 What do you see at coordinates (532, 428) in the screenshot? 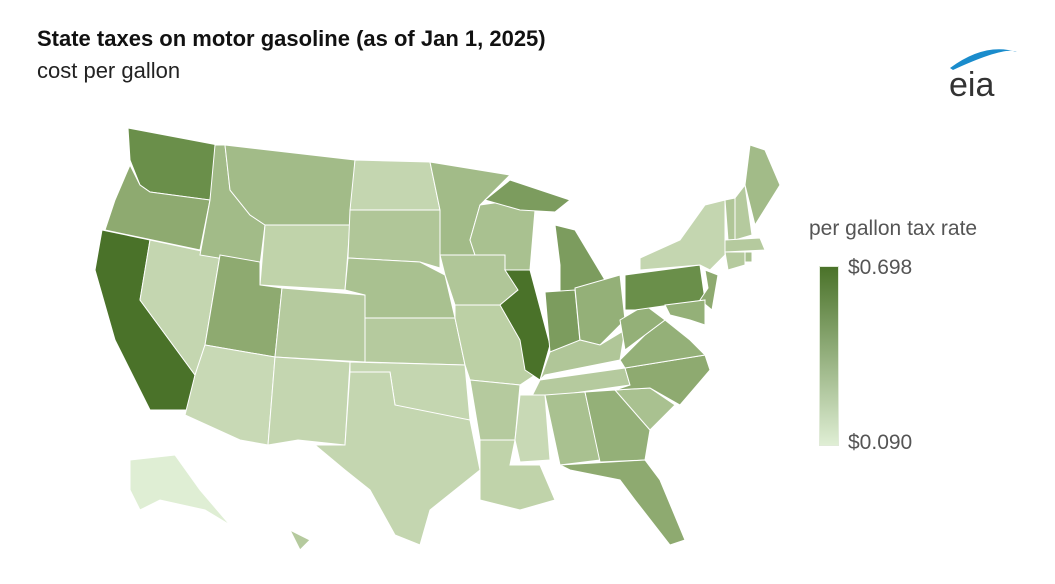
I see `state-ms` at bounding box center [532, 428].